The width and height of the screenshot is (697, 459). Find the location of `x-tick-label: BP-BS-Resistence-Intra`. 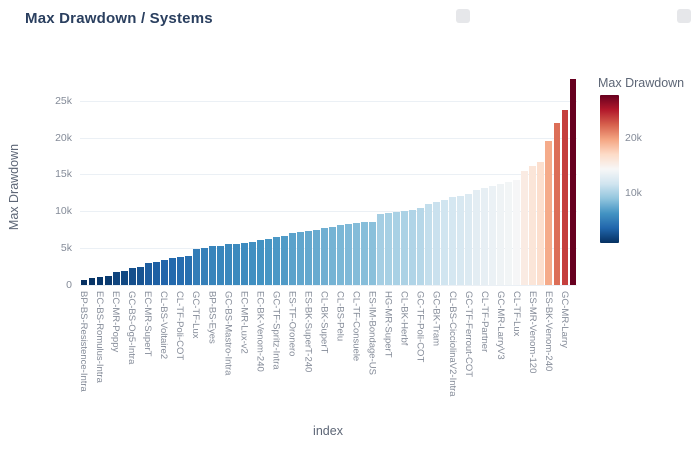

x-tick-label: BP-BS-Resistence-Intra is located at coordinates (84, 341).